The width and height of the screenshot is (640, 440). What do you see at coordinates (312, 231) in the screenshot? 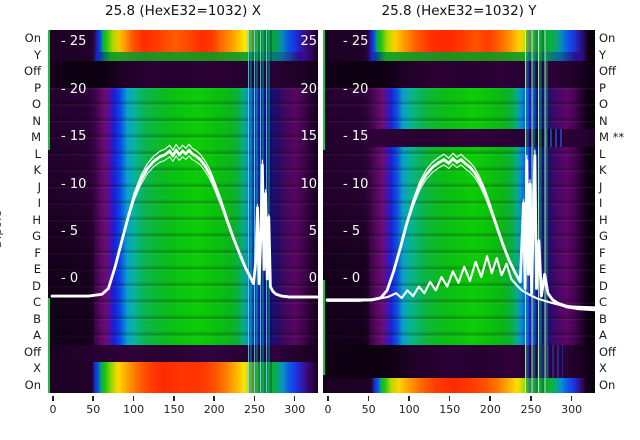
I see `y-tick-label-right: 5` at bounding box center [312, 231].